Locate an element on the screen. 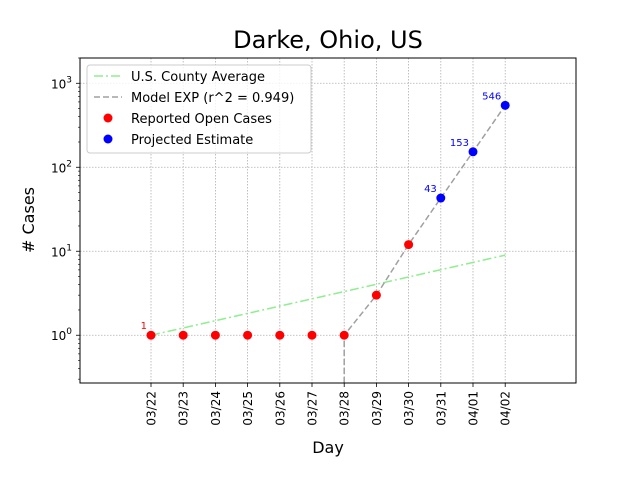  x-tick-label: 04/01 is located at coordinates (474, 408).